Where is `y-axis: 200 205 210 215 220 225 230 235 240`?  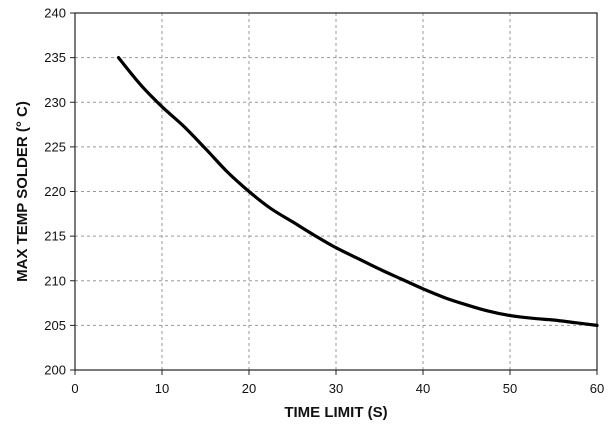 y-axis: 200 205 210 215 220 225 230 235 240 is located at coordinates (59, 192).